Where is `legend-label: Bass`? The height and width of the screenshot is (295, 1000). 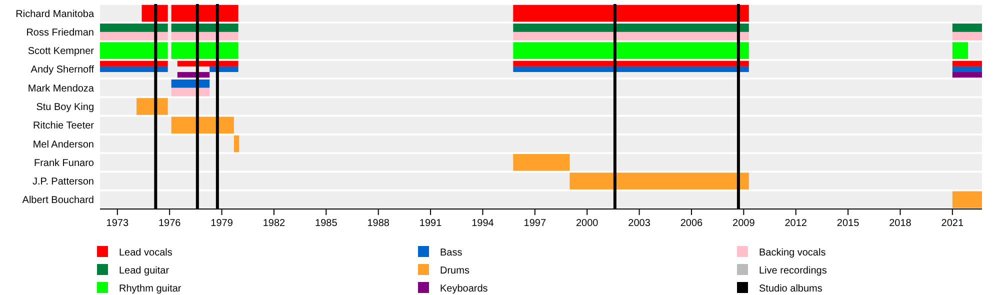
legend-label: Bass is located at coordinates (451, 253).